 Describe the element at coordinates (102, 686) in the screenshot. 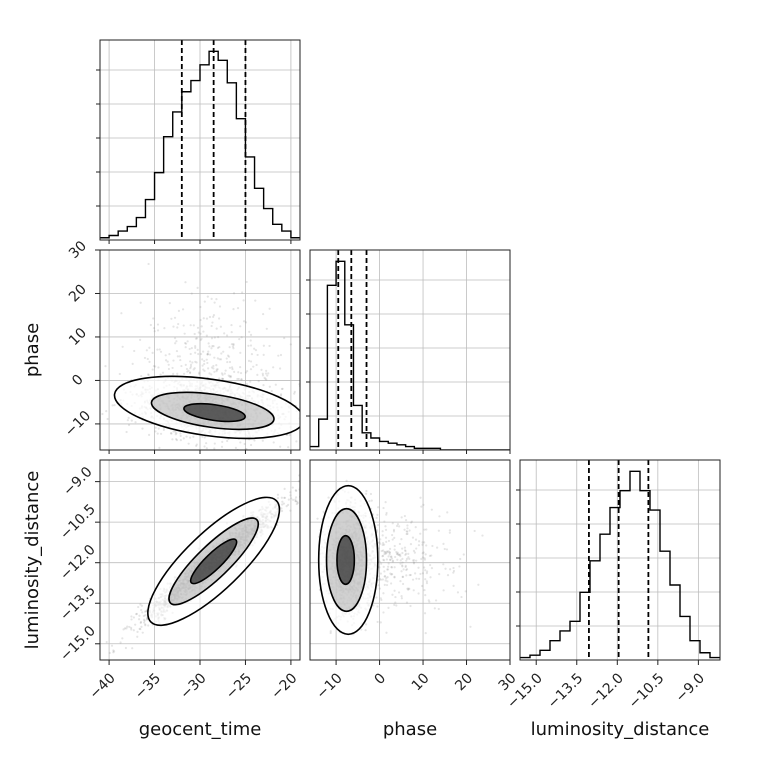

I see `xtick-label: −40` at that location.